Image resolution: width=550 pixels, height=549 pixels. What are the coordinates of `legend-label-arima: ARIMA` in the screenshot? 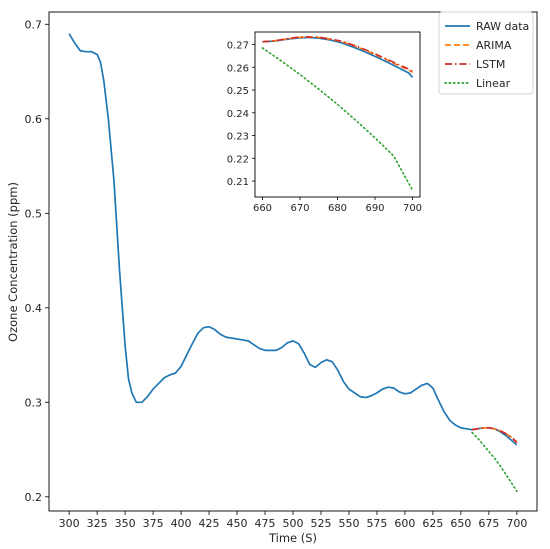 It's located at (494, 45).